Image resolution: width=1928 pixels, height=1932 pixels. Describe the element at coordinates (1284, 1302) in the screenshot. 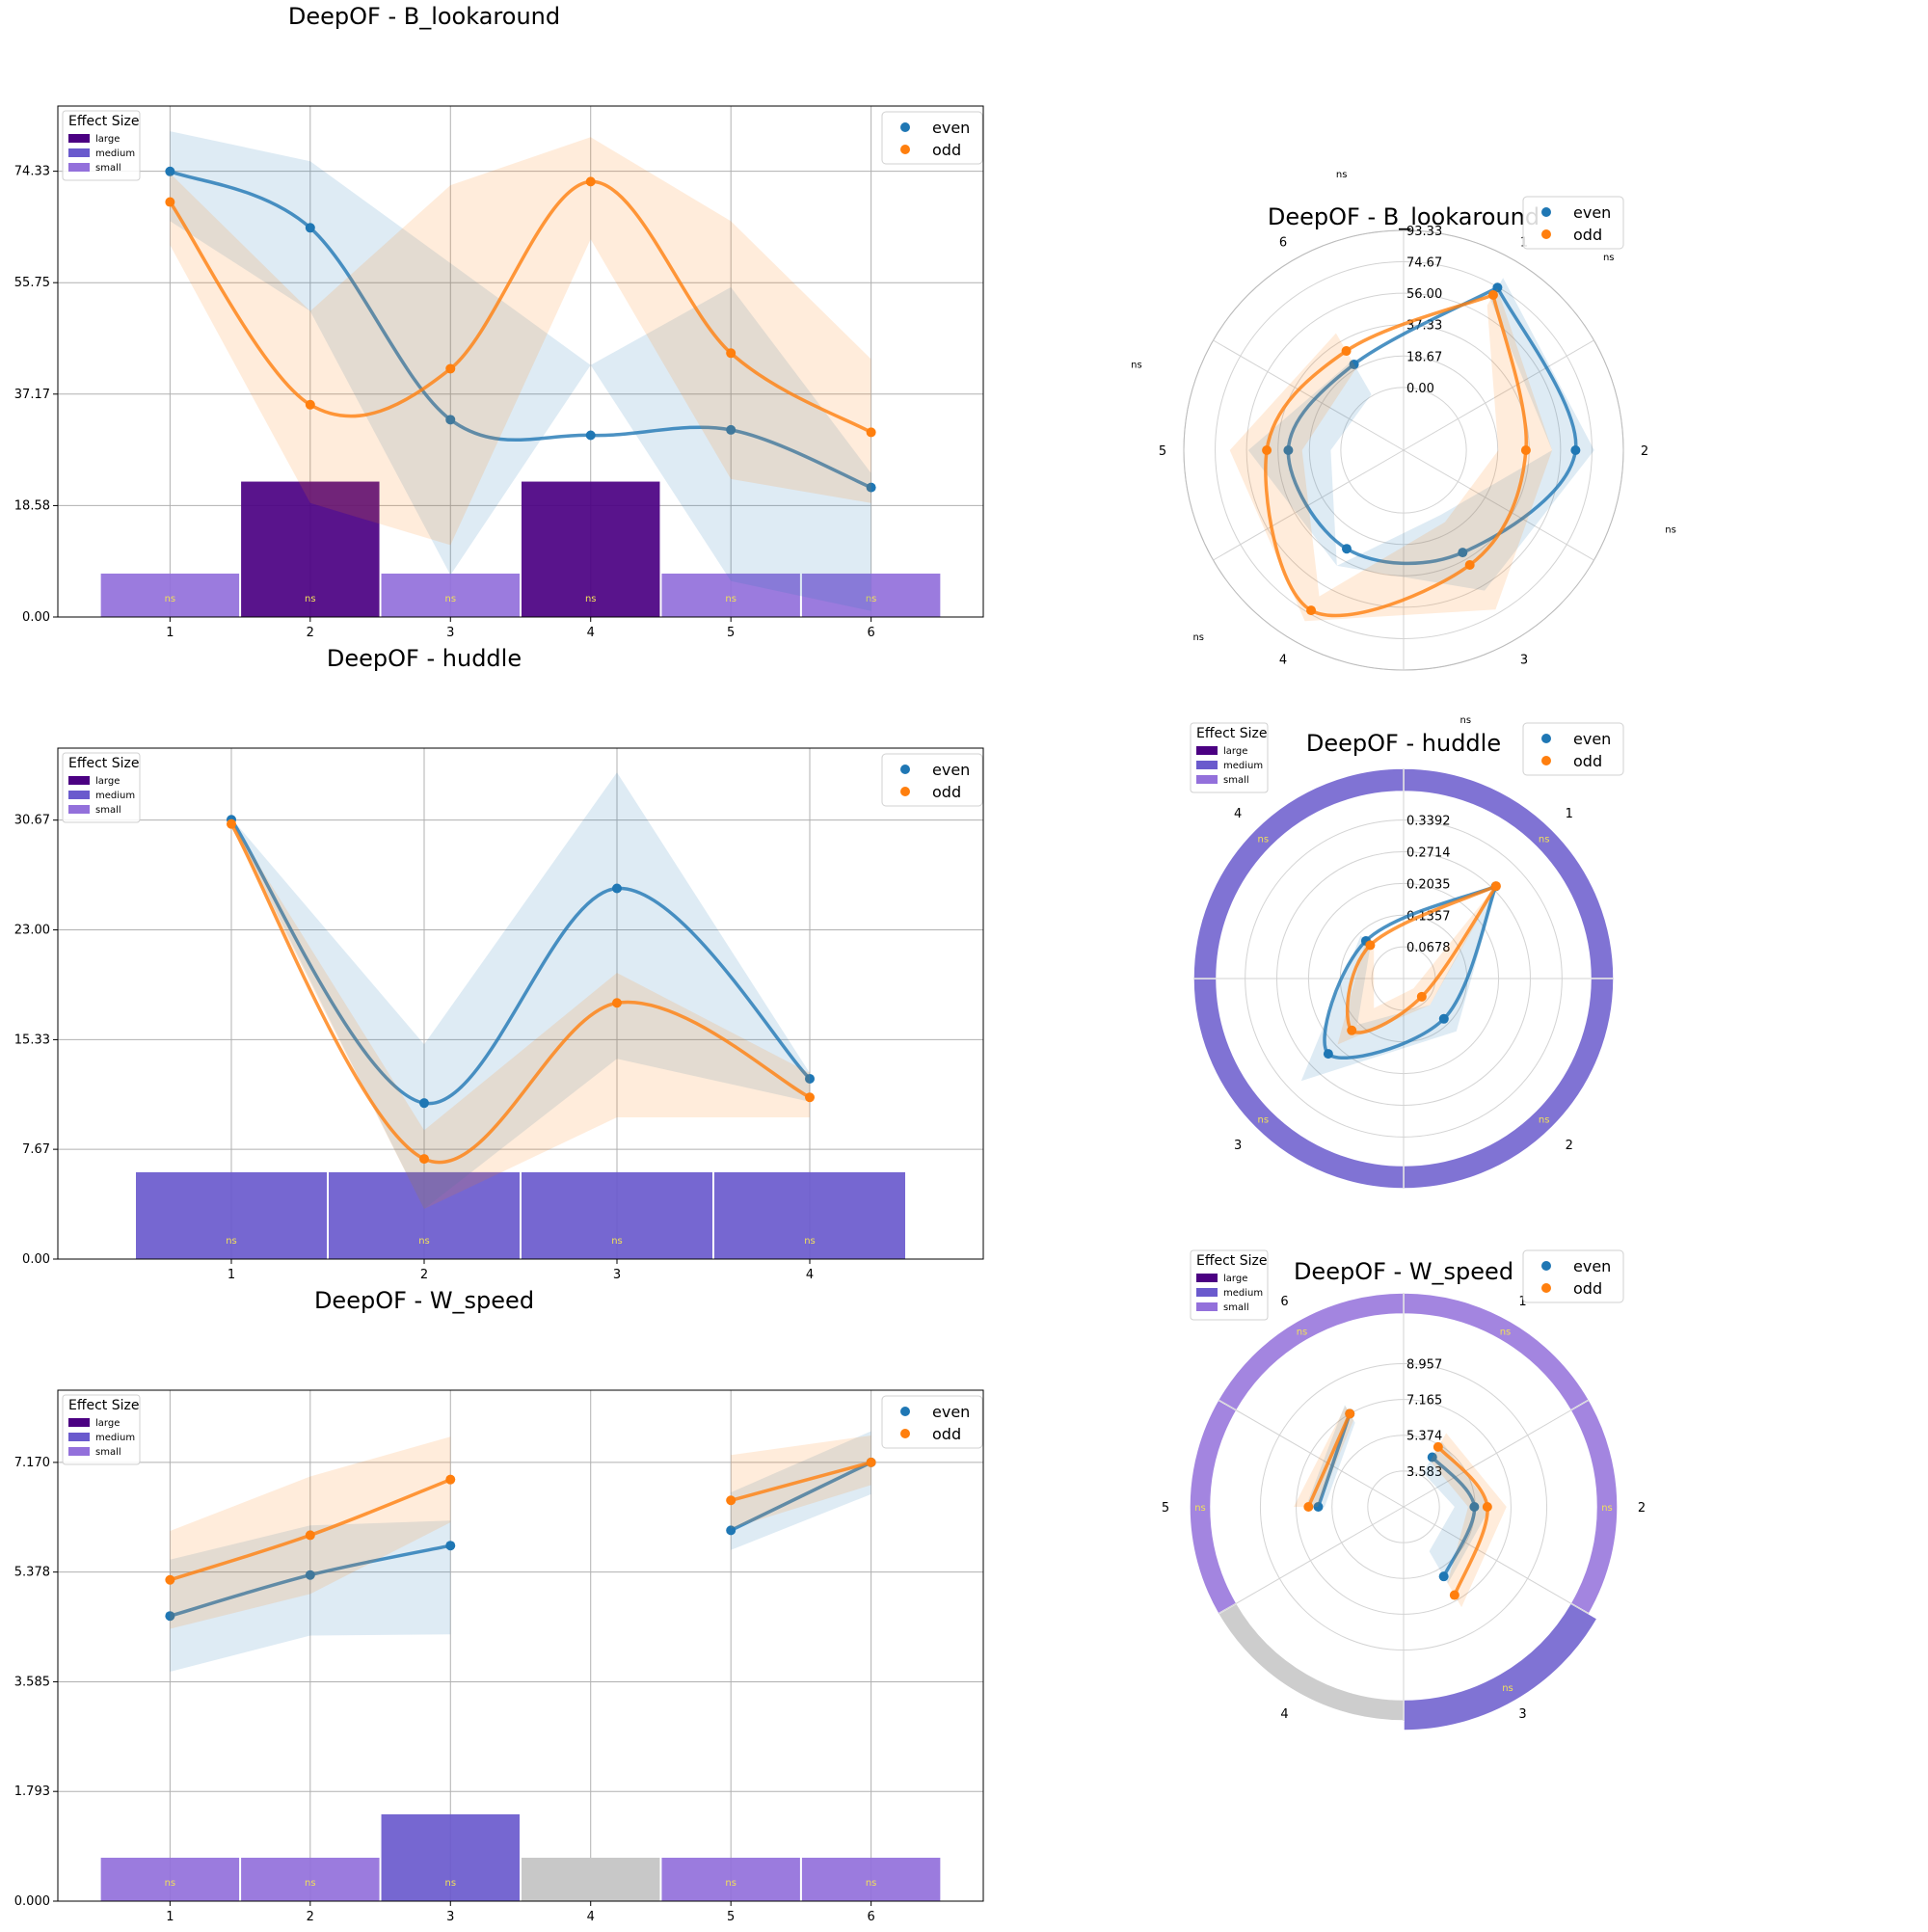

I see `category-label: 6` at that location.